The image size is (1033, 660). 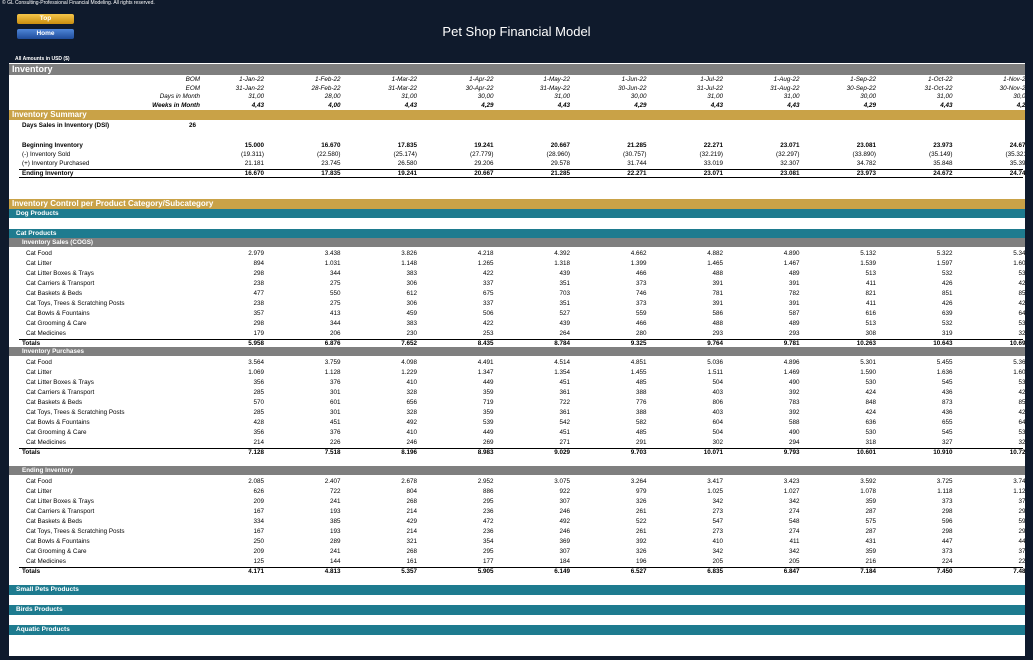 I want to click on table-cell: 361, so click(x=564, y=412).